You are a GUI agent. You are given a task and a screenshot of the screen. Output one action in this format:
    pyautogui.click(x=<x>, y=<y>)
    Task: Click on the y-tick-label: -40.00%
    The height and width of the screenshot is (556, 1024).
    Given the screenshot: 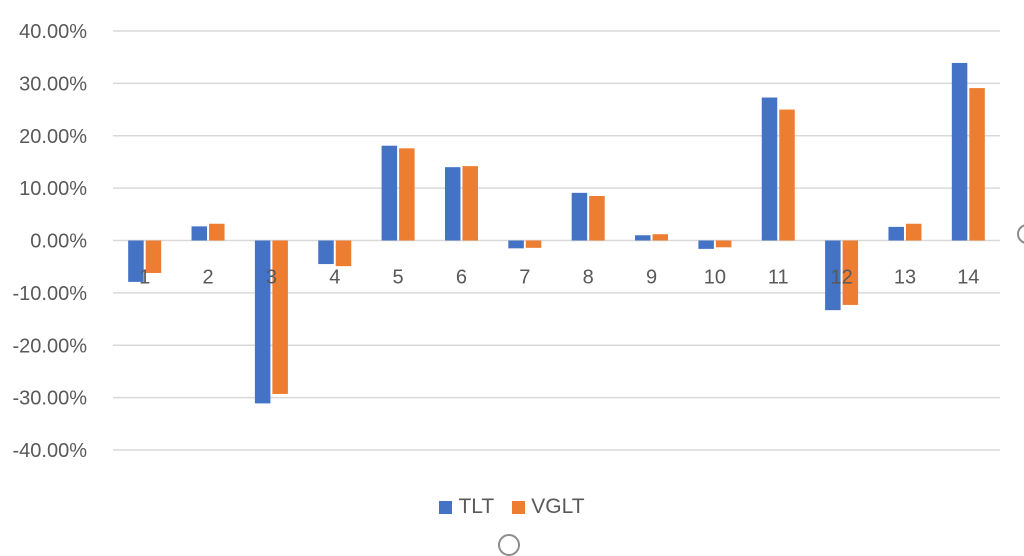 What is the action you would take?
    pyautogui.click(x=50, y=451)
    